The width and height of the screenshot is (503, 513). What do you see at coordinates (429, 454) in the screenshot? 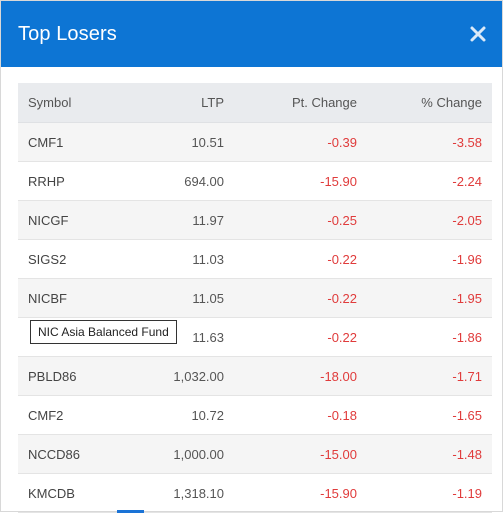
I see `cell-pct-change: -1.48` at bounding box center [429, 454].